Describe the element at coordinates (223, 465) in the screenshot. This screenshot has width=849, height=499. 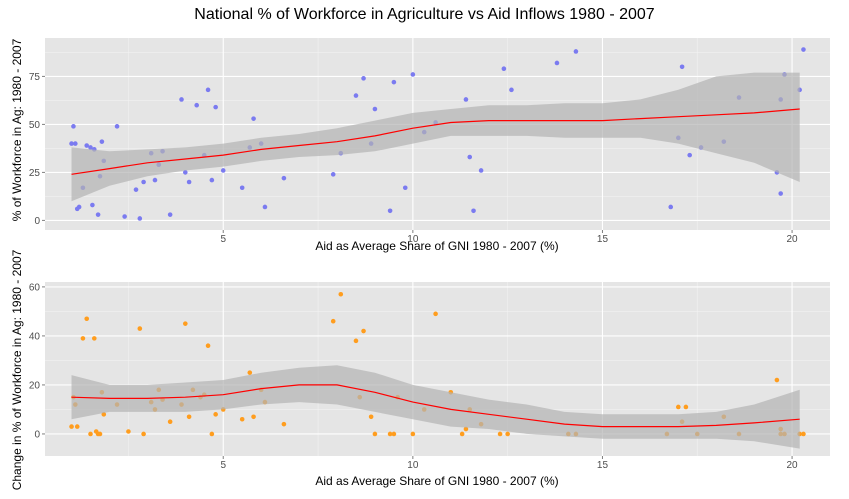
I see `bottom-x-tick-label: 5` at that location.